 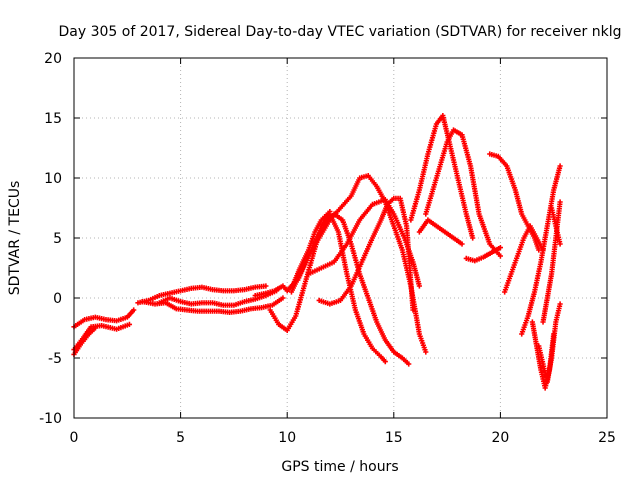 I want to click on series-arc-m, so click(x=442, y=177).